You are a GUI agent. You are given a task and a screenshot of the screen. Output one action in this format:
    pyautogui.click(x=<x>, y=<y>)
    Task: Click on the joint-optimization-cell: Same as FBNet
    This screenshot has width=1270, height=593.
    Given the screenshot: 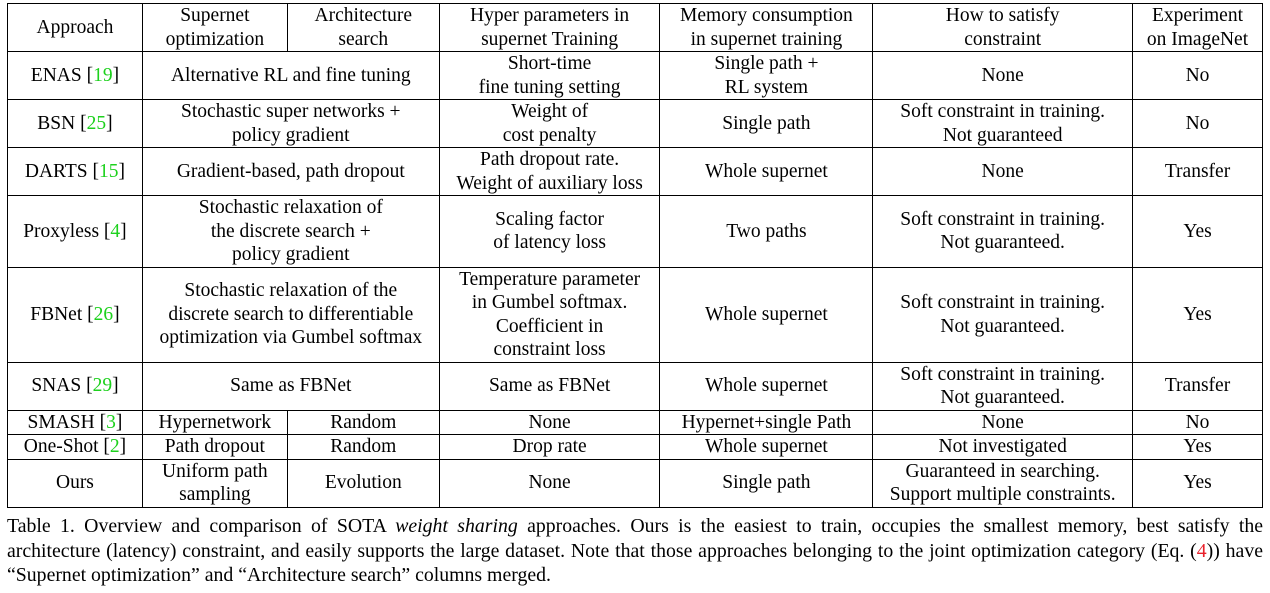 What is the action you would take?
    pyautogui.click(x=290, y=386)
    